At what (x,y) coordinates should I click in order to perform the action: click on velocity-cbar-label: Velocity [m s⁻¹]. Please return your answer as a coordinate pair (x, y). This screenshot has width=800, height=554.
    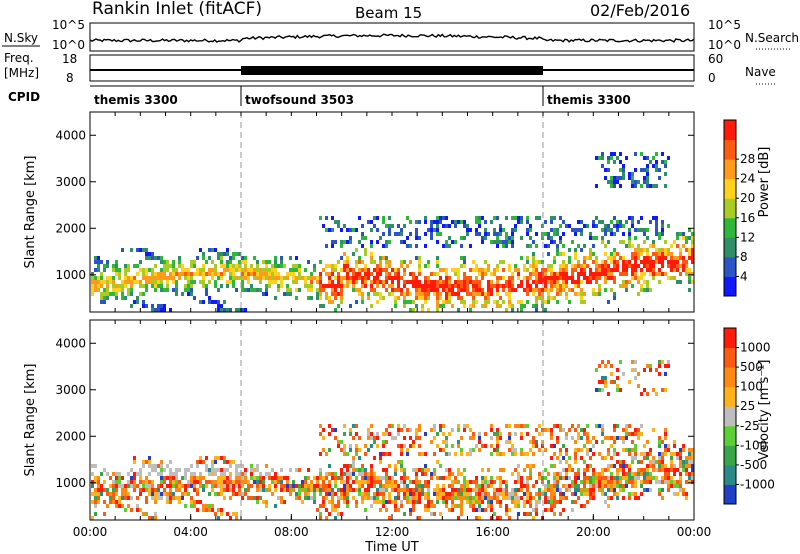
    Looking at the image, I should click on (764, 410).